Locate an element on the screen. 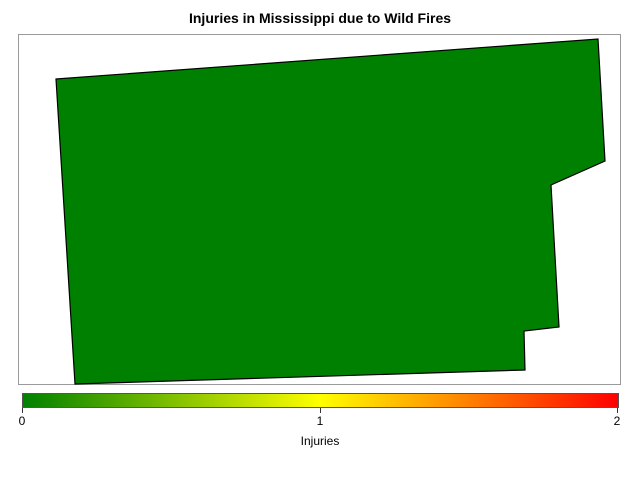 This screenshot has height=480, width=640. legend-tick-label: 0 is located at coordinates (22, 421).